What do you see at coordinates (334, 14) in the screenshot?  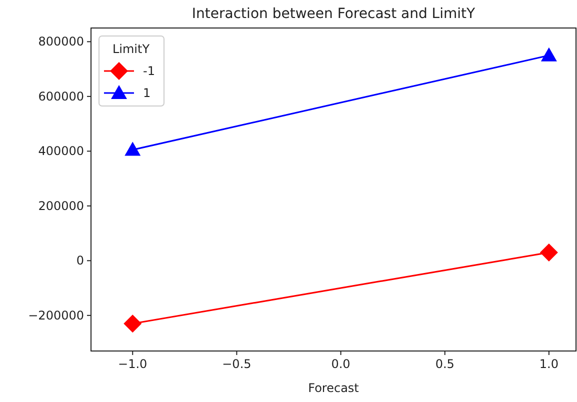 I see `chart-title: Interaction between Forecast and LimitY` at bounding box center [334, 14].